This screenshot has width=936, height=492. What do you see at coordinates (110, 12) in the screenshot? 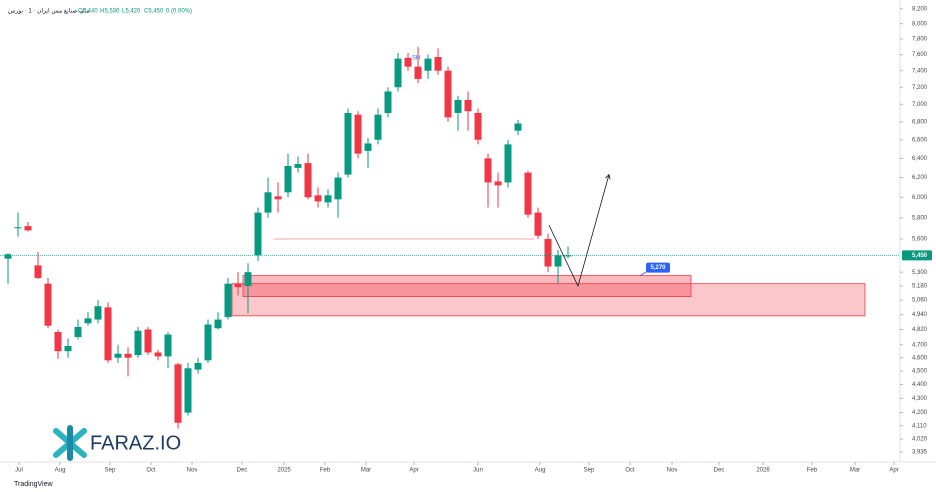
I see `ohlc-label: H5,530` at bounding box center [110, 12].